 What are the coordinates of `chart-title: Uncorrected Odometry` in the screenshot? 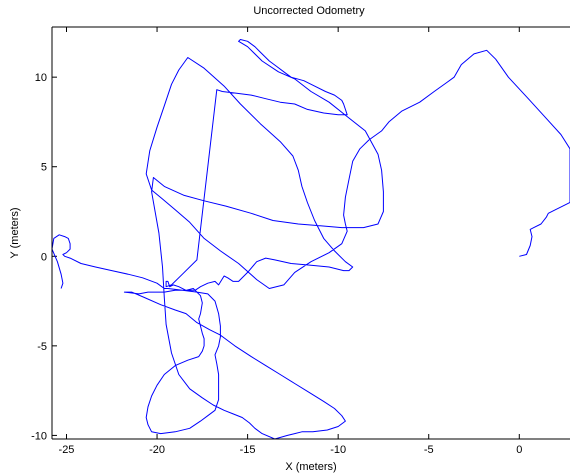 It's located at (309, 11).